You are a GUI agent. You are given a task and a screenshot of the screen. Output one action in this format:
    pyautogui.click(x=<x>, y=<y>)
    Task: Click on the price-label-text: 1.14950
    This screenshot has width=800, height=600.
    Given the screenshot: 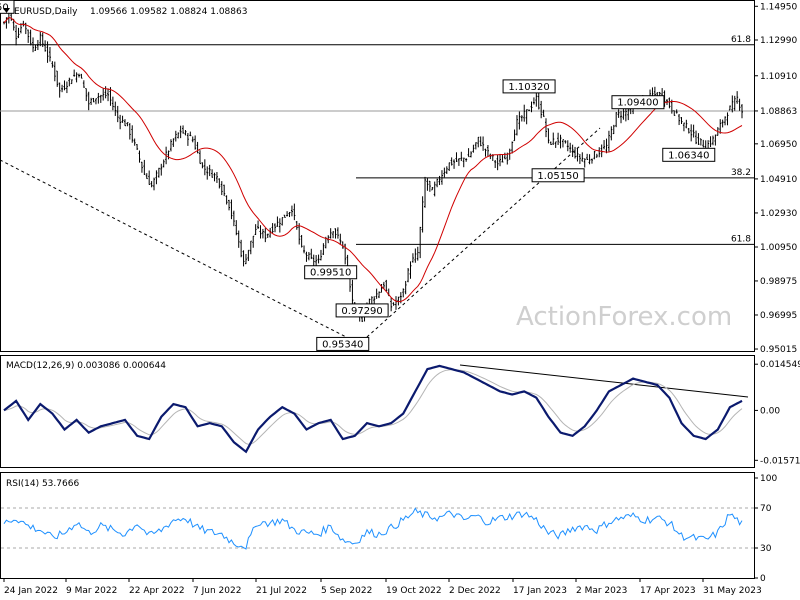 What is the action you would take?
    pyautogui.click(x=4, y=7)
    